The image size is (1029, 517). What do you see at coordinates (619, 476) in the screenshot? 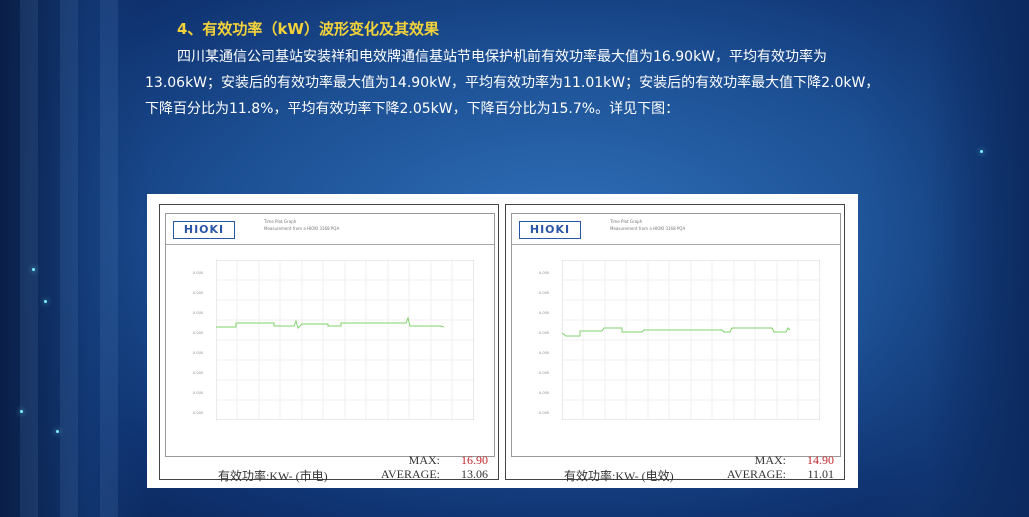
I see `panel-caption: 有效功率:KW- (电效)` at bounding box center [619, 476].